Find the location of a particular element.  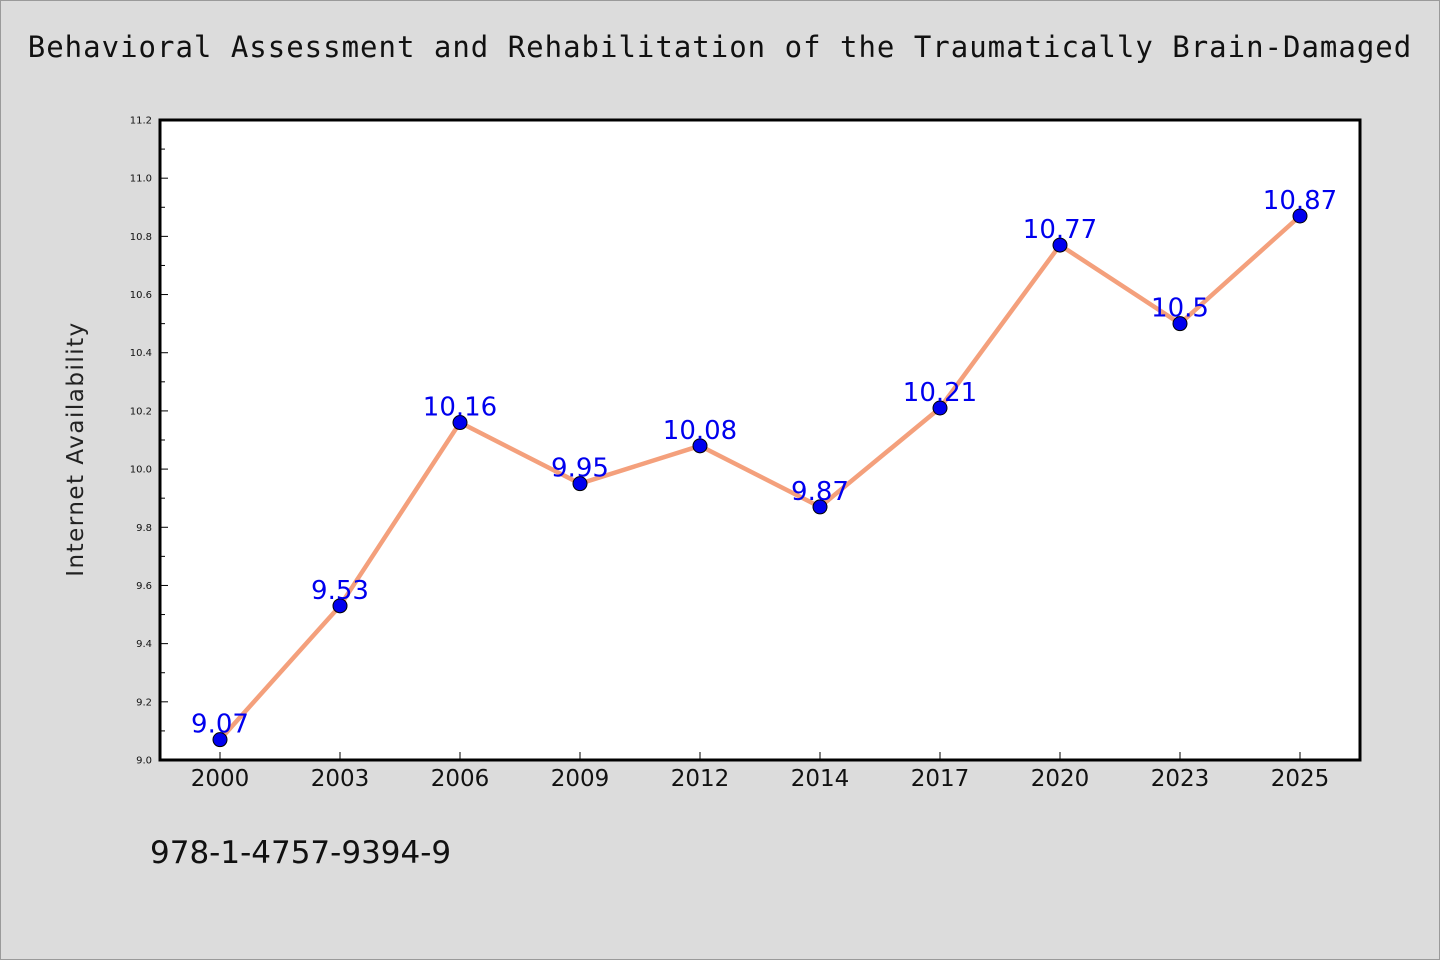

x-tick-label: 2017 is located at coordinates (940, 779).